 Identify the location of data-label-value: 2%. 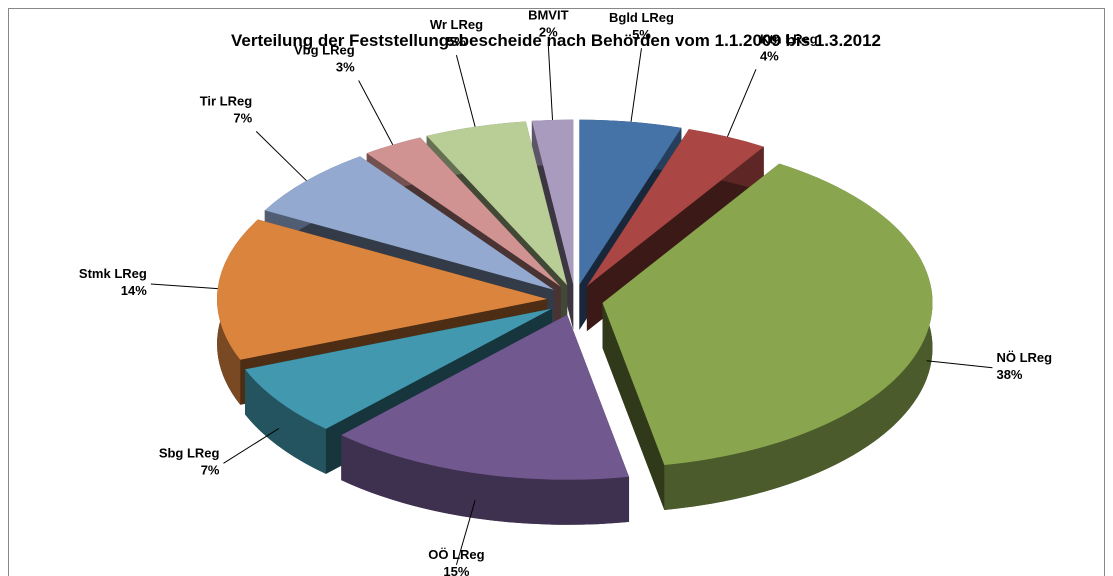
(548, 32).